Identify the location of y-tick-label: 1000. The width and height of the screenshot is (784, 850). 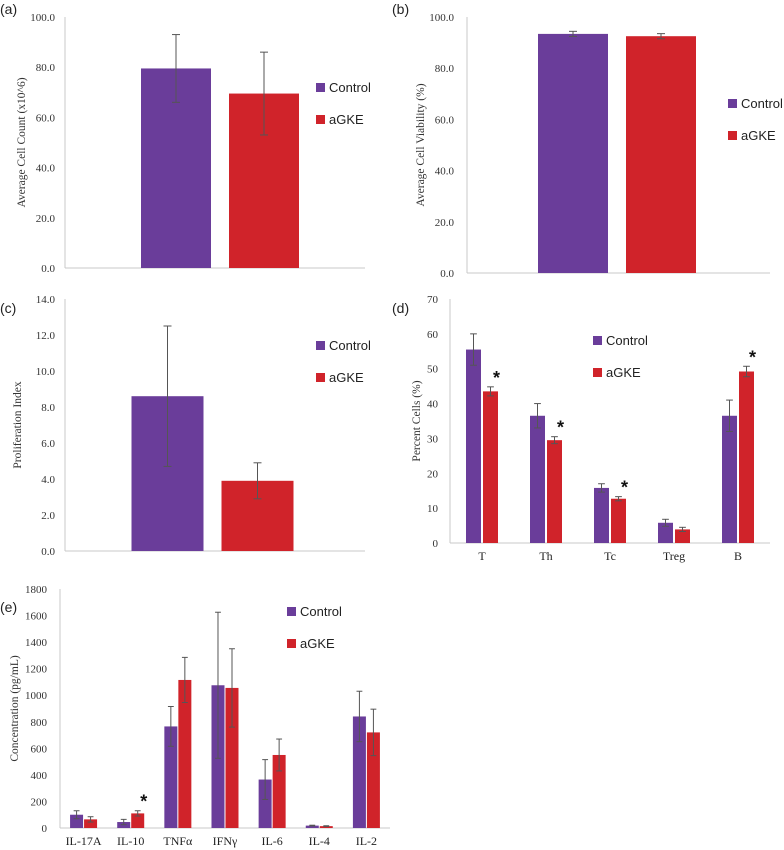
(36, 696).